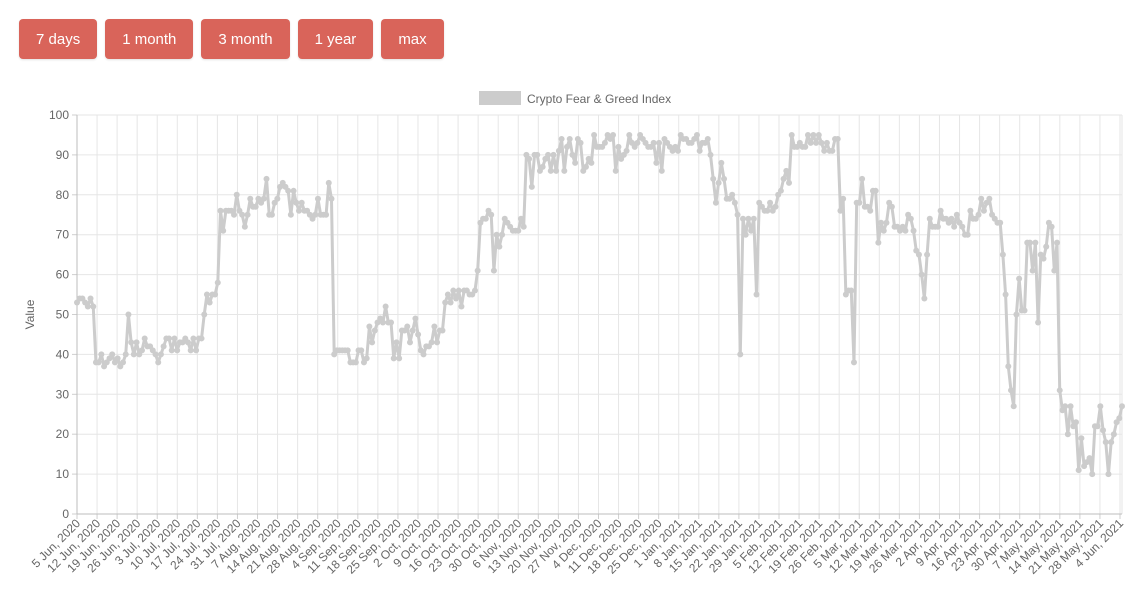 This screenshot has height=600, width=1142. What do you see at coordinates (245, 39) in the screenshot?
I see `range-3-month-button: 3 month` at bounding box center [245, 39].